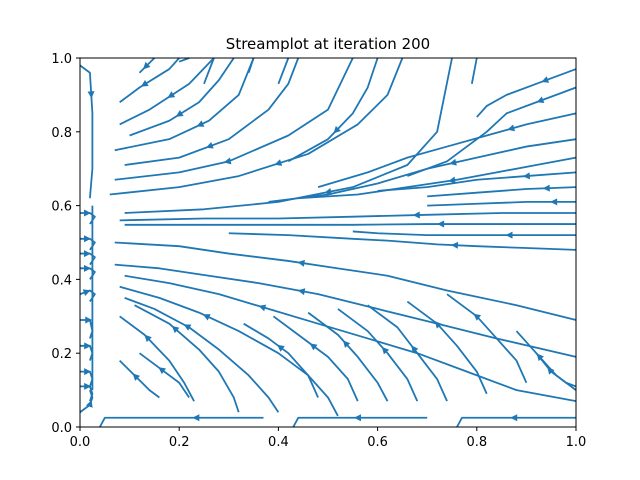  Describe the element at coordinates (576, 442) in the screenshot. I see `x-tick-label: 1.0` at that location.